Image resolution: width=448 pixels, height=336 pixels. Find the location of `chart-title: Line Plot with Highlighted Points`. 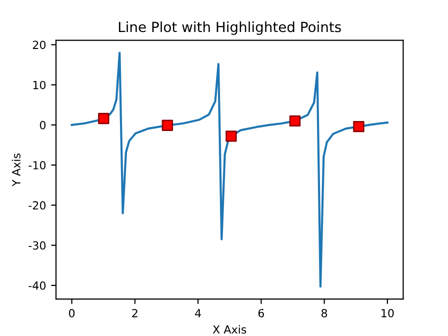

chart-title: Line Plot with Highlighted Points is located at coordinates (229, 28).